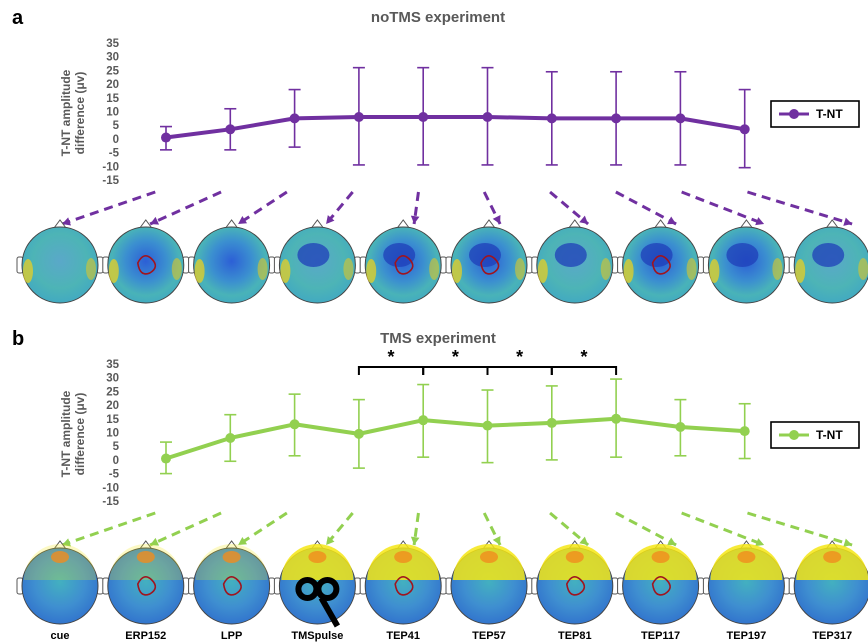 The width and height of the screenshot is (868, 642). Describe the element at coordinates (329, 612) in the screenshot. I see `tms-coil-handle` at that location.